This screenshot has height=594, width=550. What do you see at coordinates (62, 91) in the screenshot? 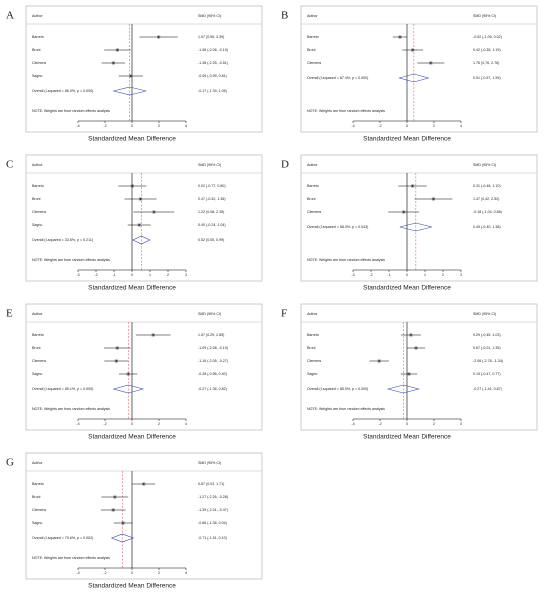
I see `overall-label: Overall (I-squared = 86.0%, p = 0.000)` at bounding box center [62, 91].